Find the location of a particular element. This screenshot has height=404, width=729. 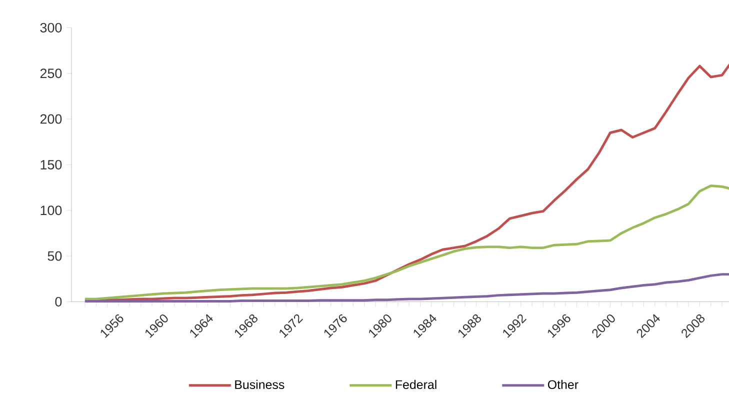

y-tick-label: 100 is located at coordinates (51, 211).